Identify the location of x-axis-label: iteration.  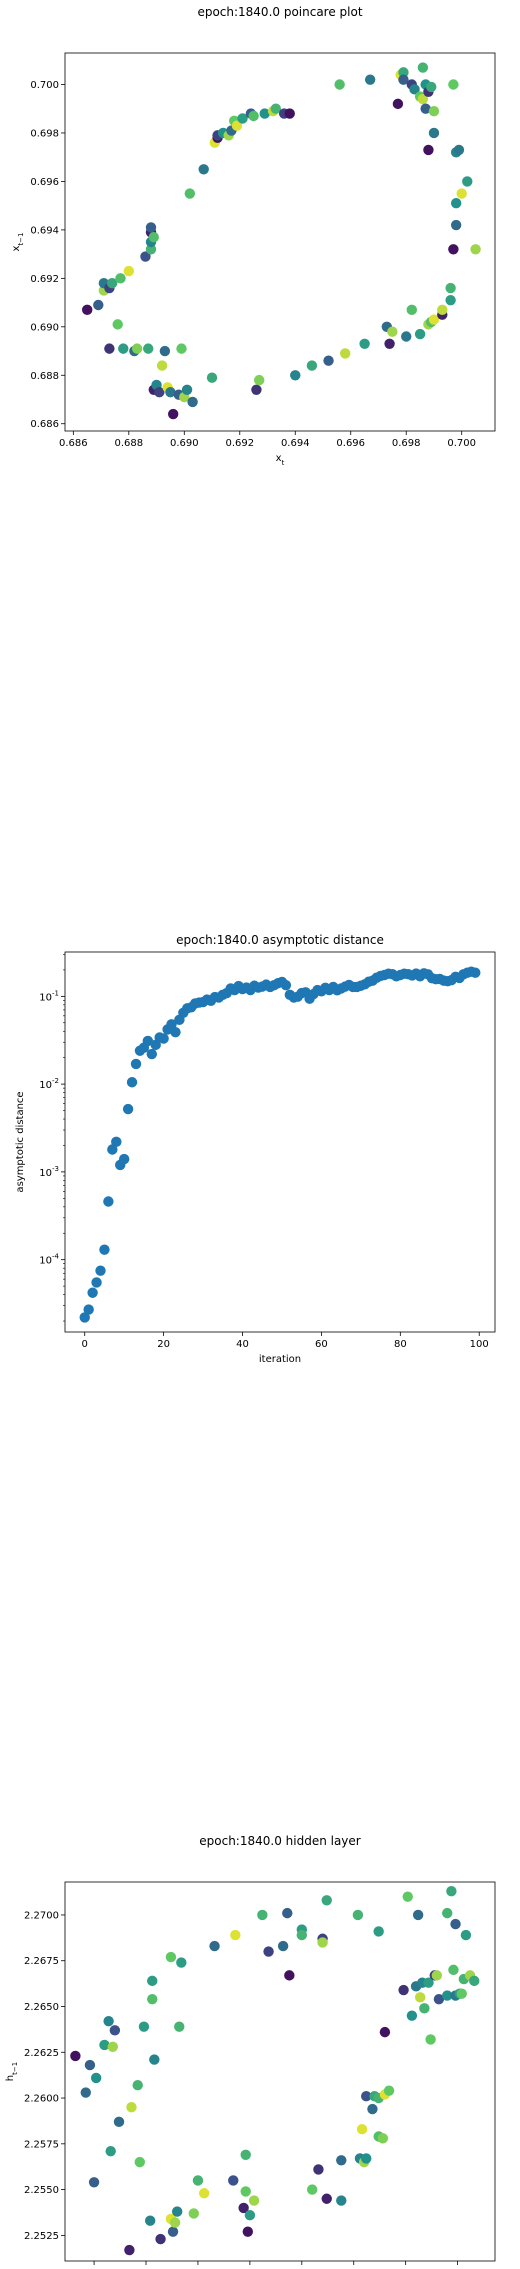
(280, 1359).